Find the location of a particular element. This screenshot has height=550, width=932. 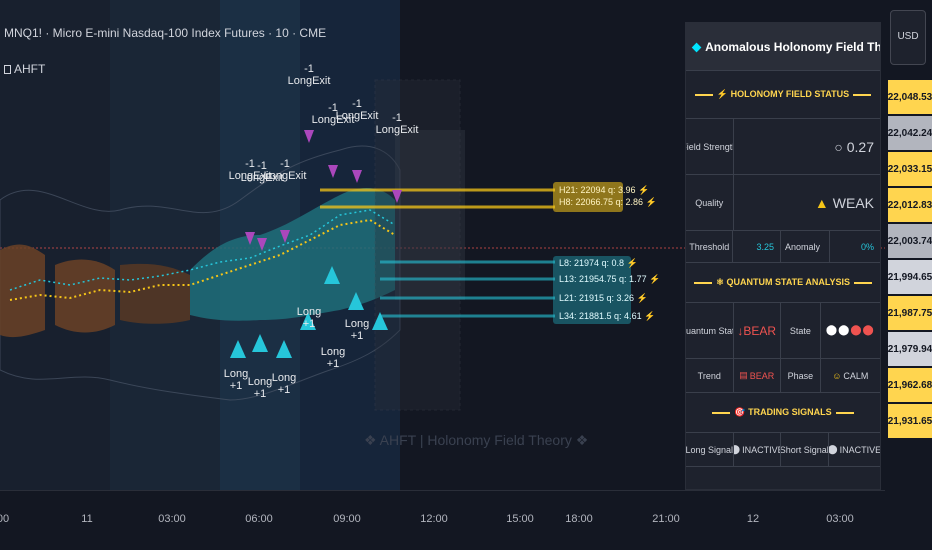

quality-value: WEAK is located at coordinates (853, 202).